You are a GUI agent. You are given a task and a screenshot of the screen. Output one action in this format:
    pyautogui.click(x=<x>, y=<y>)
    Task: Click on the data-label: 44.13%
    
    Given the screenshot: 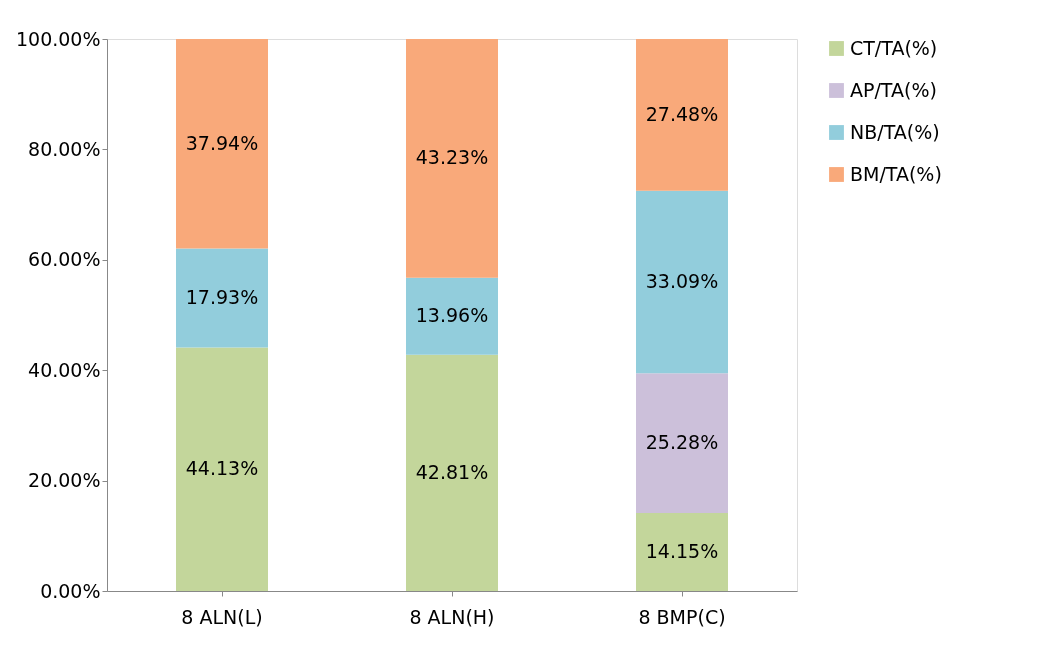 What is the action you would take?
    pyautogui.click(x=222, y=468)
    